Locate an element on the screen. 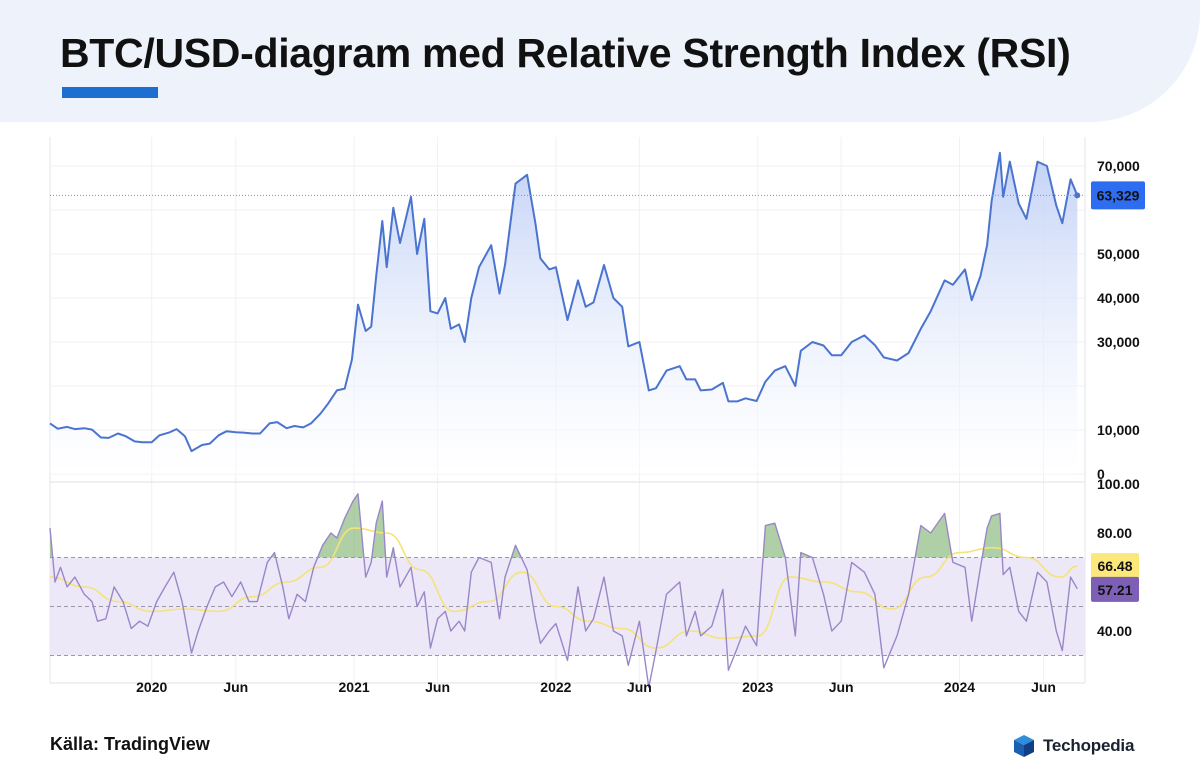  rsi-value: 57.21 is located at coordinates (1114, 590).